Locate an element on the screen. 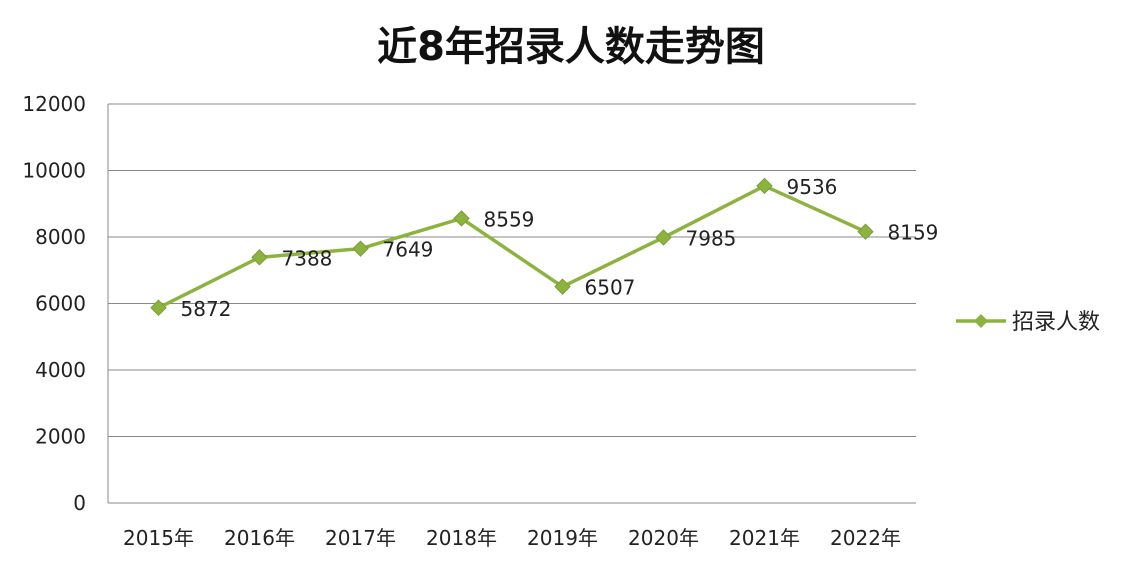 Image resolution: width=1122 pixels, height=568 pixels. series-line is located at coordinates (512, 247).